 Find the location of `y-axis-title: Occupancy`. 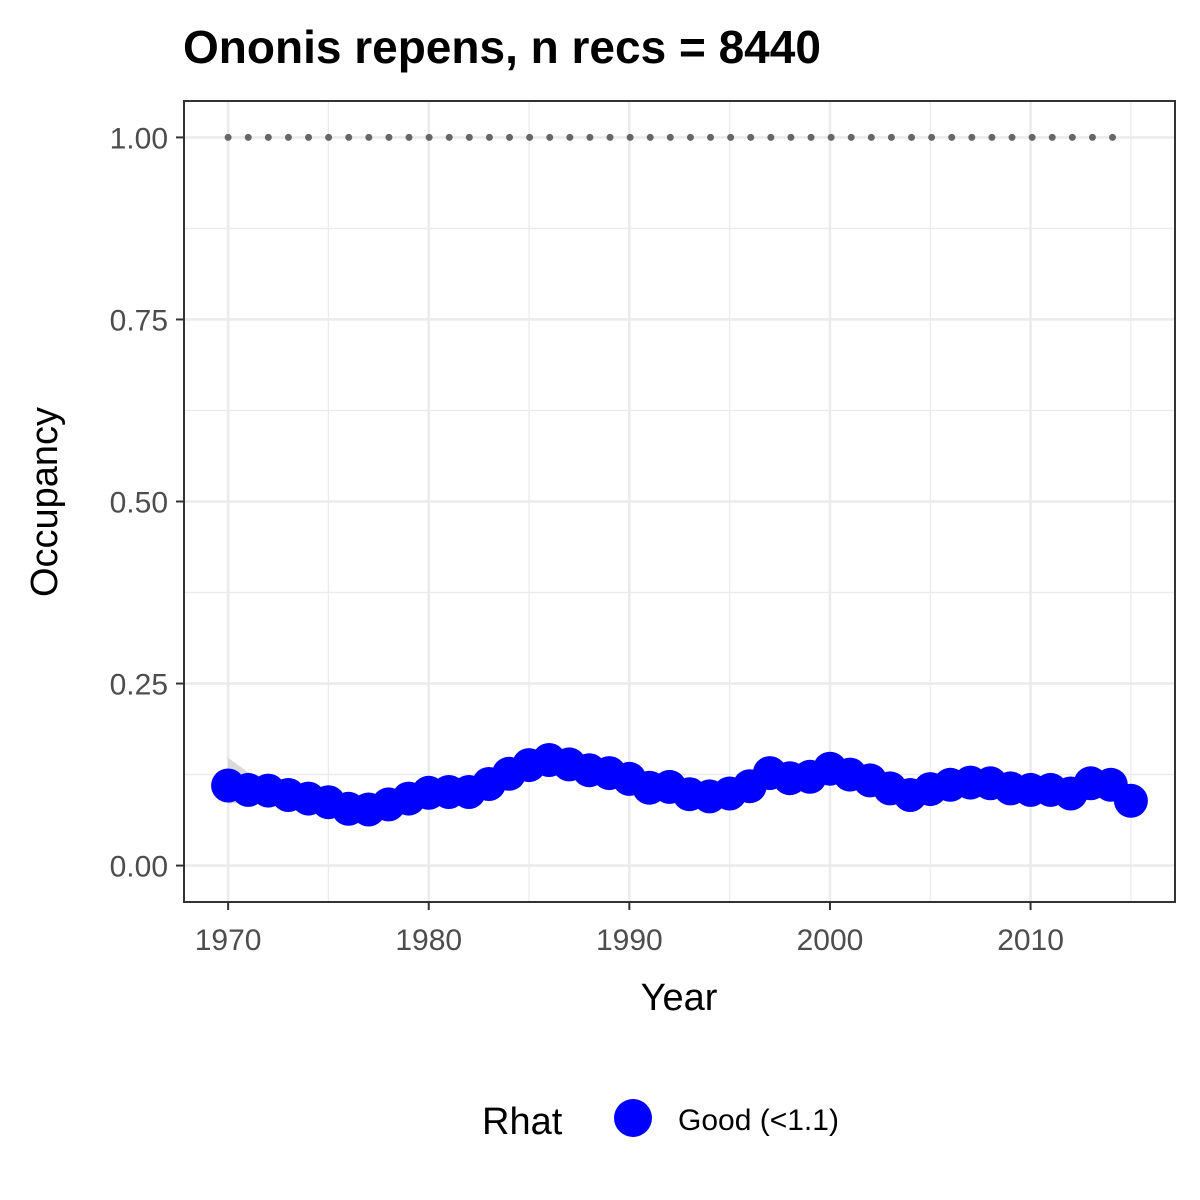

y-axis-title: Occupancy is located at coordinates (45, 502).